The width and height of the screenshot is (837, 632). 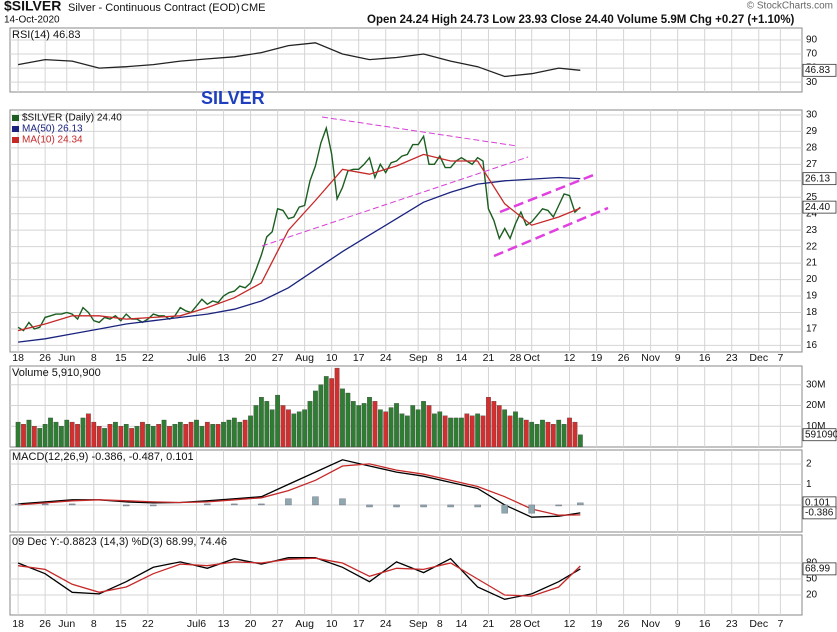 I want to click on y-tick-label: 16, so click(x=812, y=345).